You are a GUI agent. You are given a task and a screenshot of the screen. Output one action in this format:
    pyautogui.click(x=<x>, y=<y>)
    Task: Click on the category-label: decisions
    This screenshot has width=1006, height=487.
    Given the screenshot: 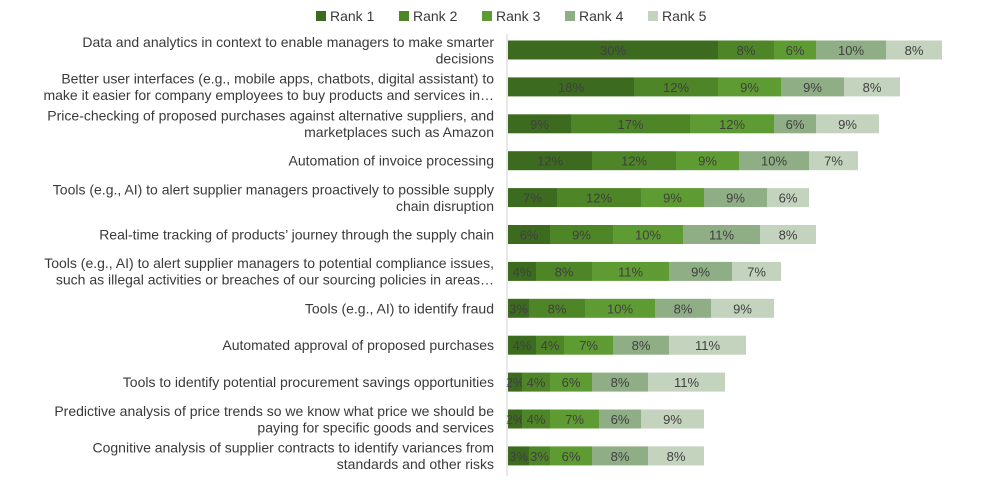 What is the action you would take?
    pyautogui.click(x=465, y=58)
    